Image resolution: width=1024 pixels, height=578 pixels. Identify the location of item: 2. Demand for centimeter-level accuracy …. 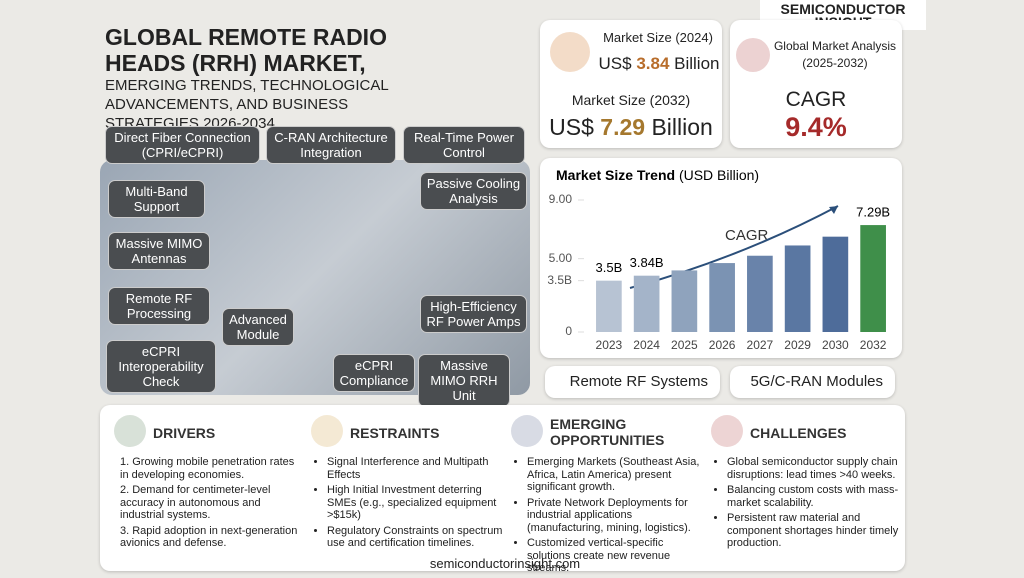
(195, 502).